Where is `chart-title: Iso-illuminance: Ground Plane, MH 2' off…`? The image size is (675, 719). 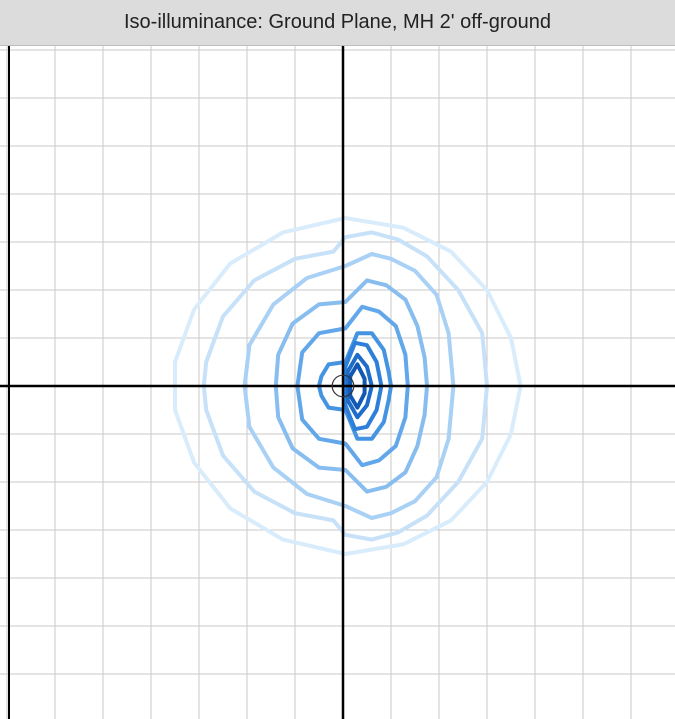
chart-title: Iso-illuminance: Ground Plane, MH 2' off… is located at coordinates (337, 22).